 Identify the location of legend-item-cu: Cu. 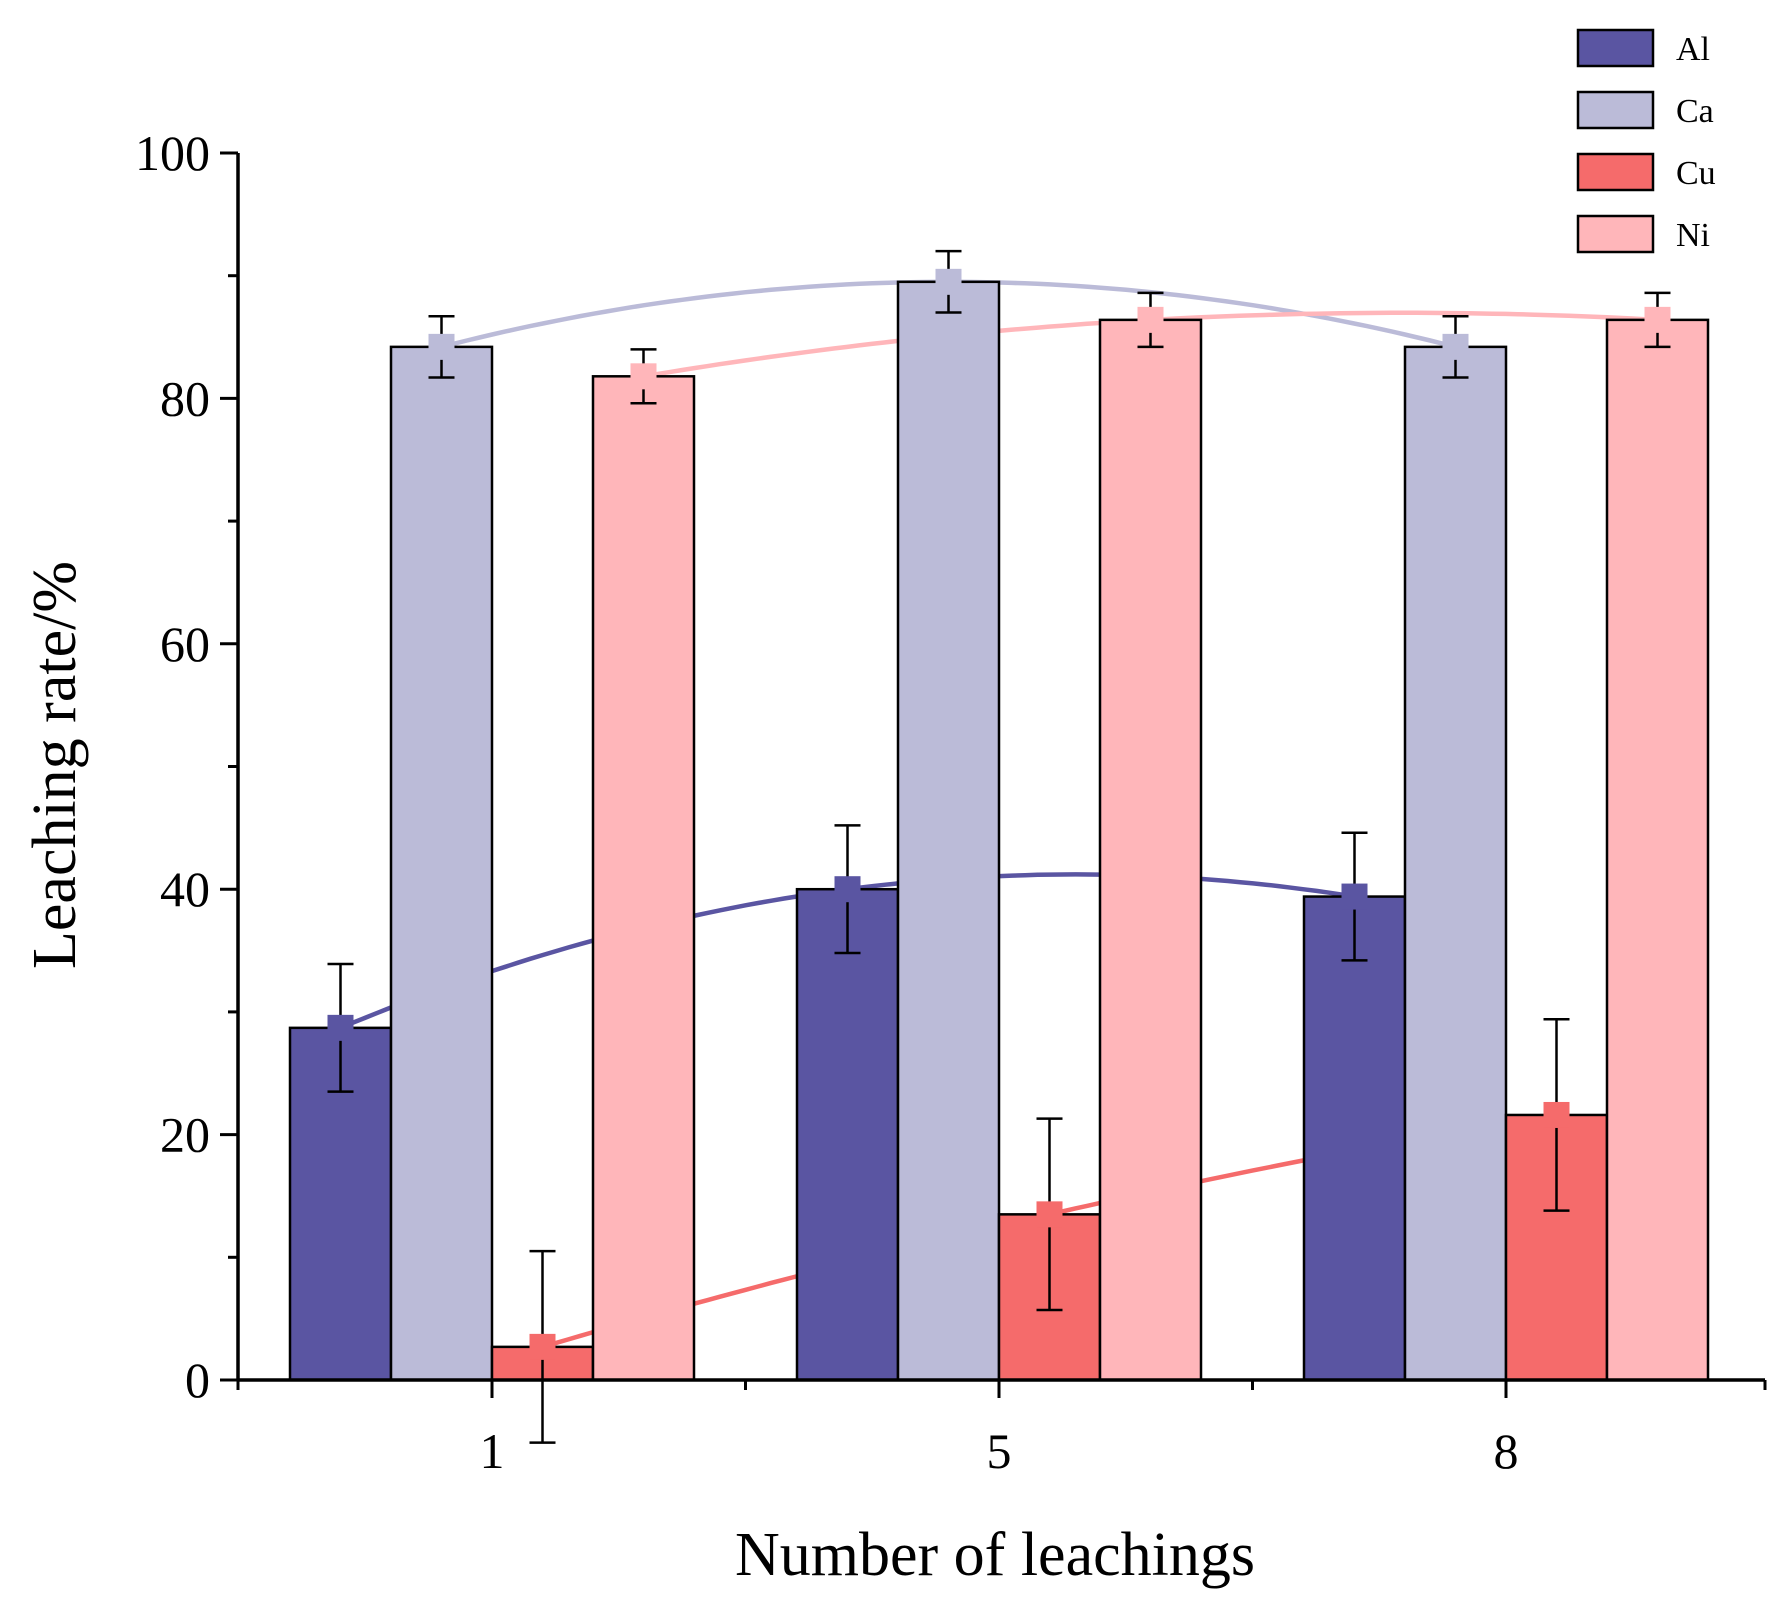
(1646, 172).